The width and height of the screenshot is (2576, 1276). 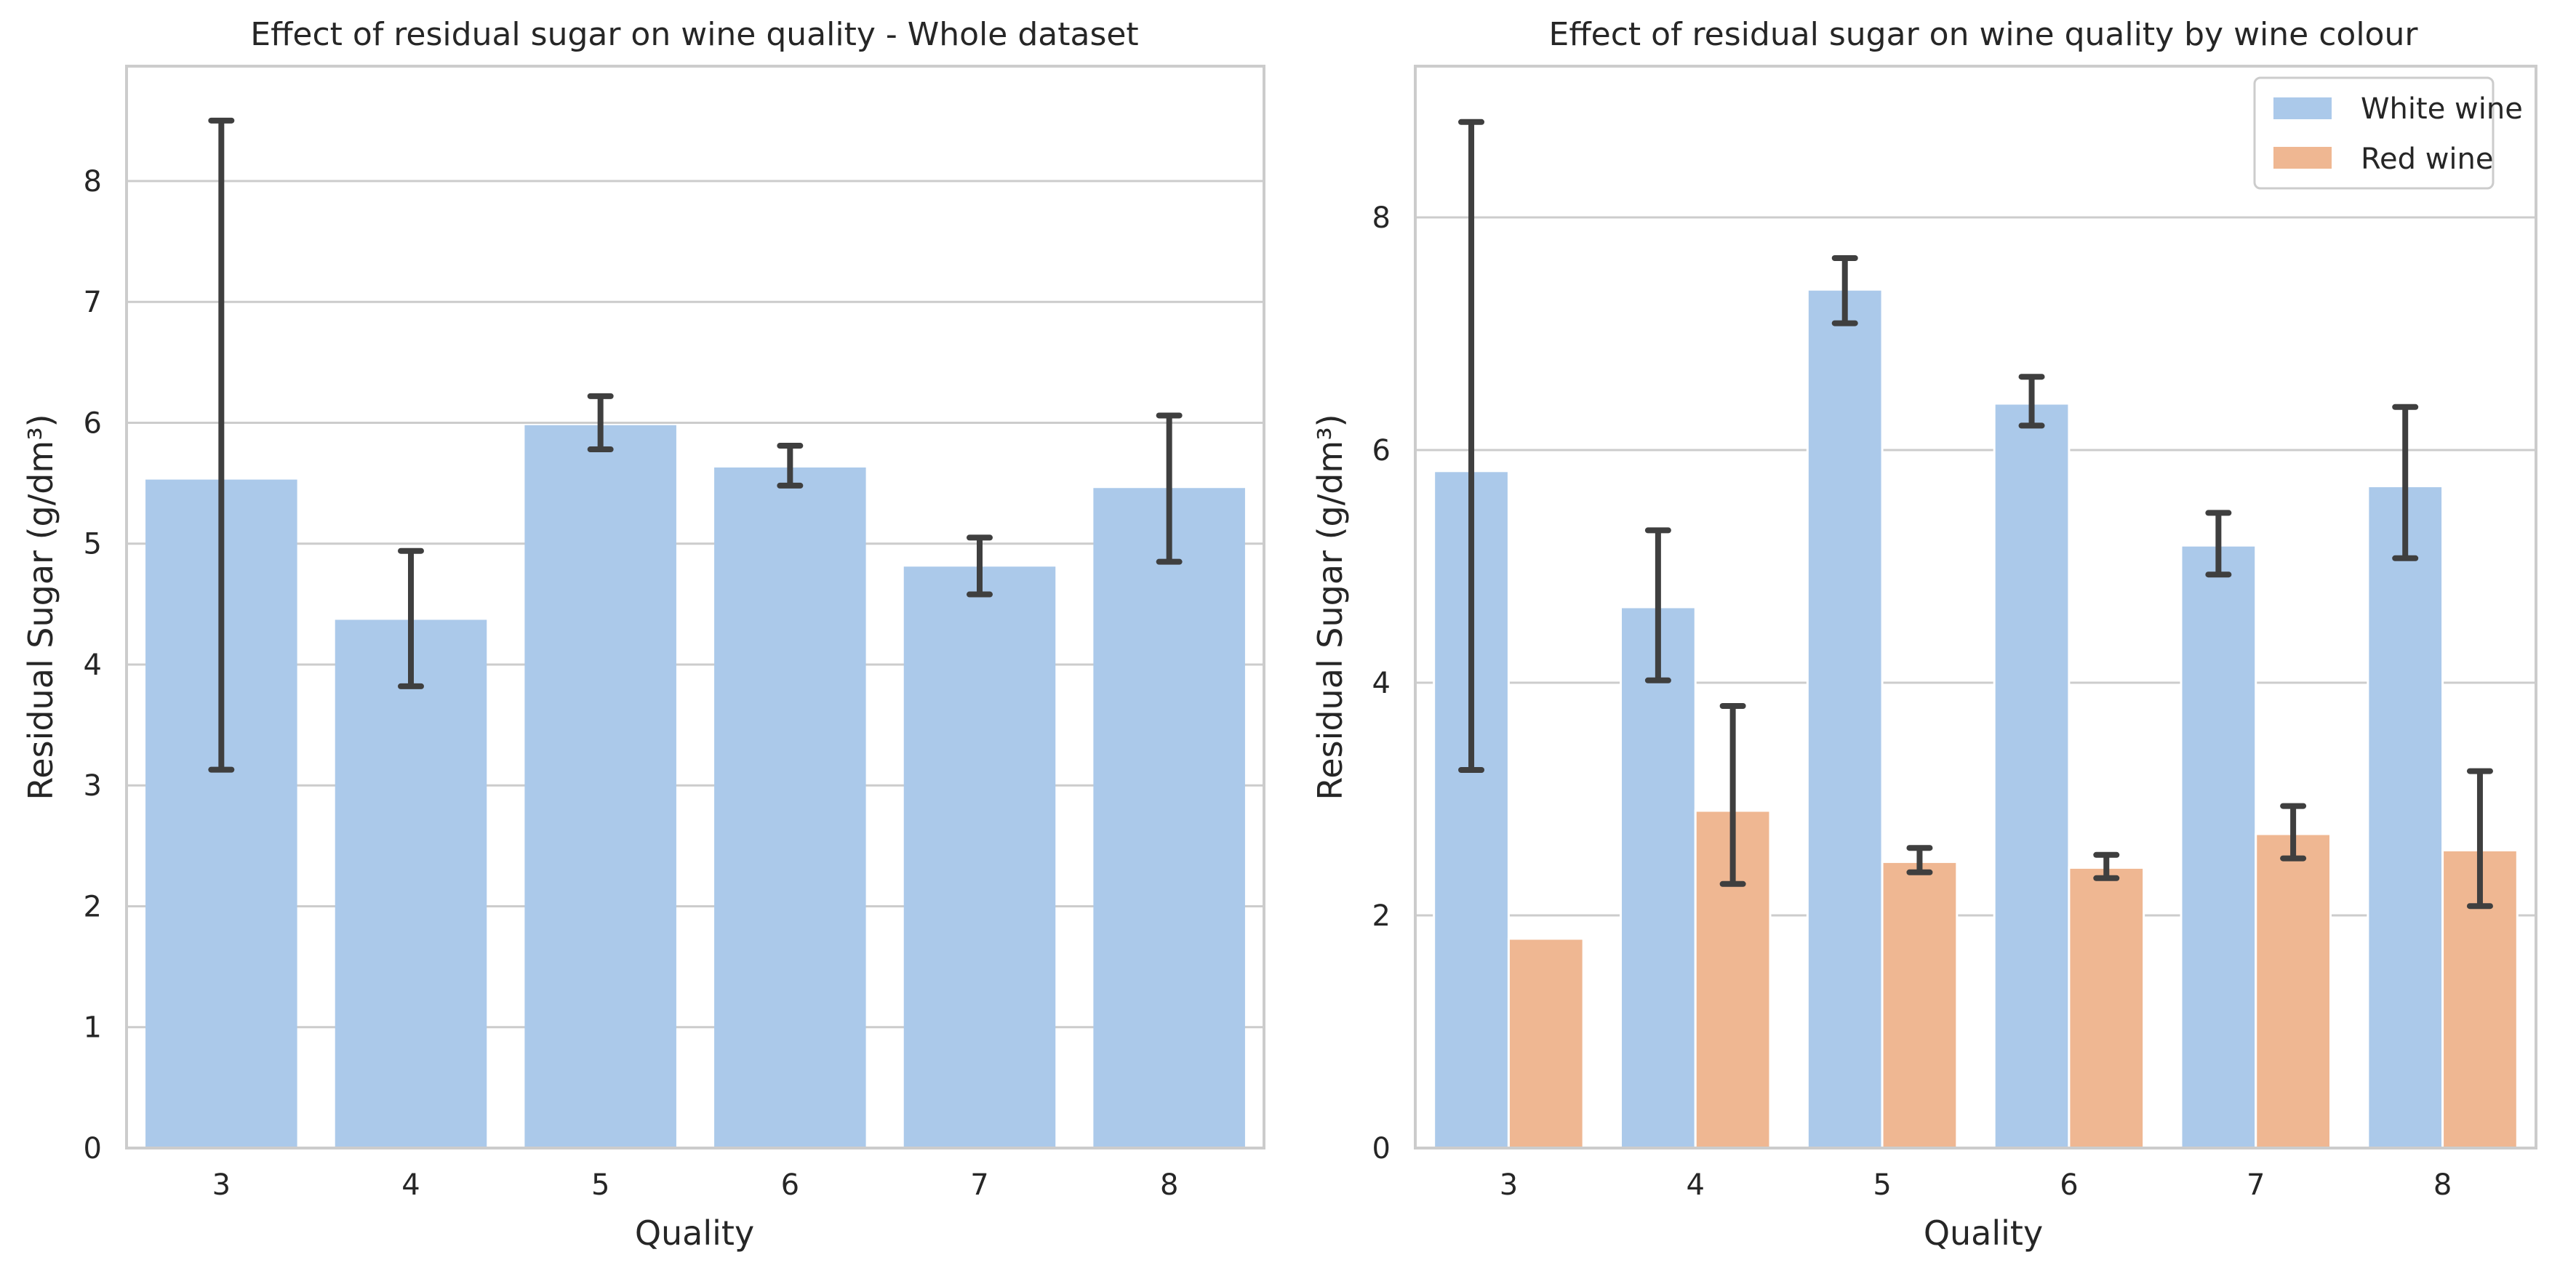 I want to click on legend-swatch-red-wine, so click(x=2302, y=158).